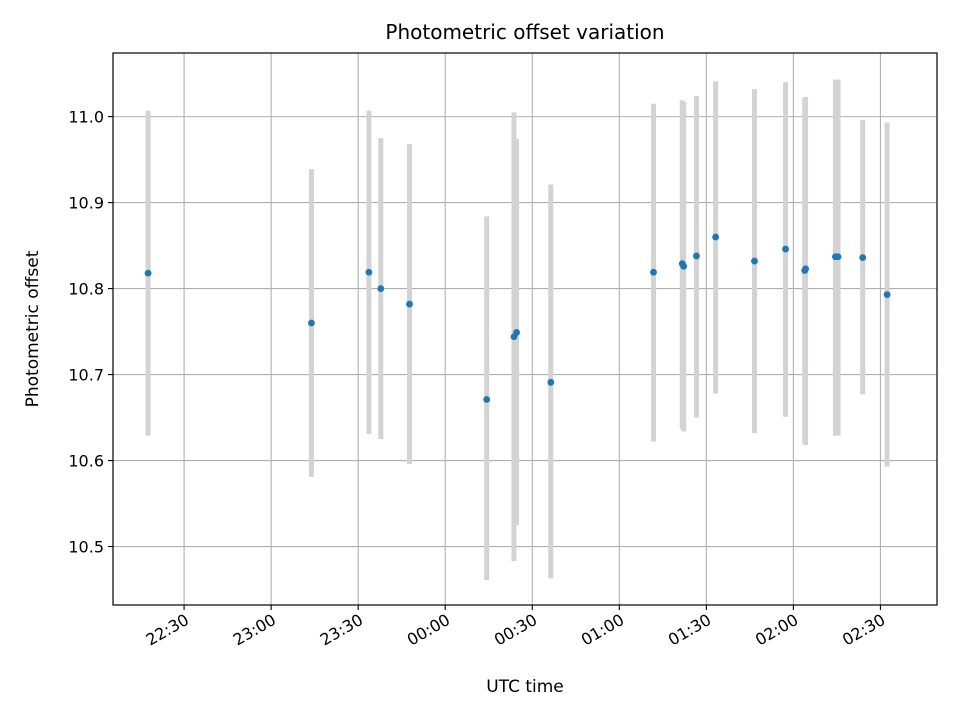 Image resolution: width=960 pixels, height=720 pixels. Describe the element at coordinates (86, 289) in the screenshot. I see `y-tick-label: 10.8` at that location.